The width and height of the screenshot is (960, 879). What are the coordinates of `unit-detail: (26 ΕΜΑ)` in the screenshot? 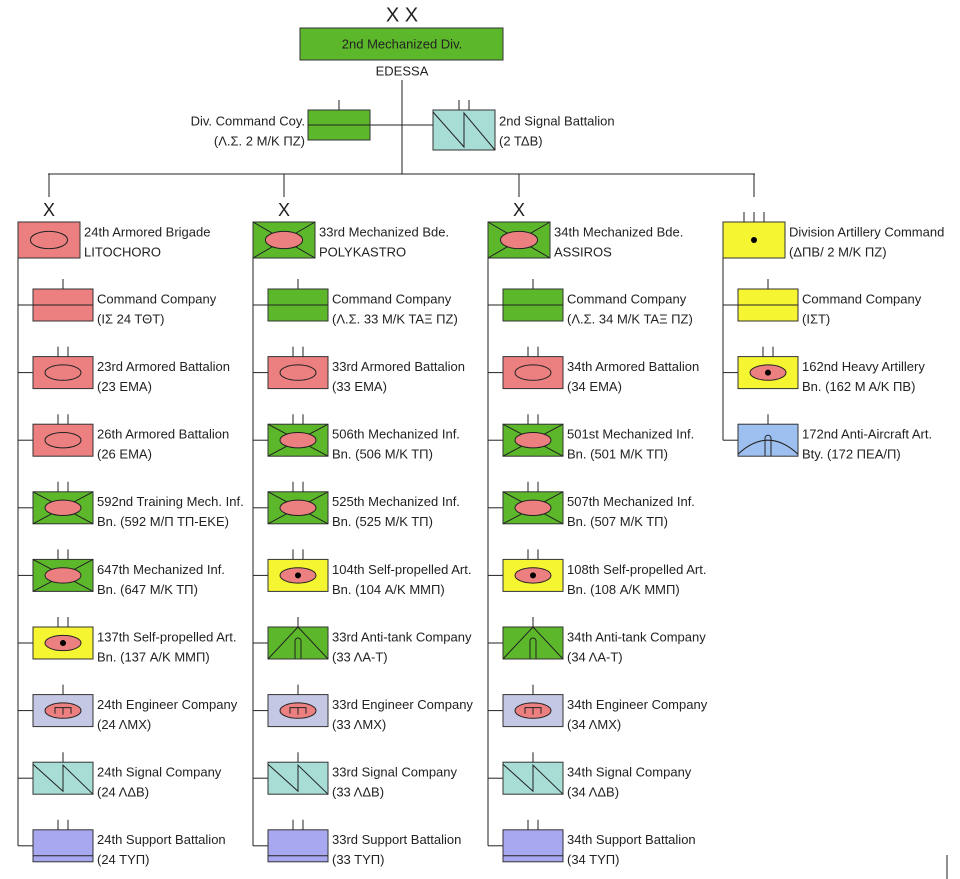 It's located at (124, 454).